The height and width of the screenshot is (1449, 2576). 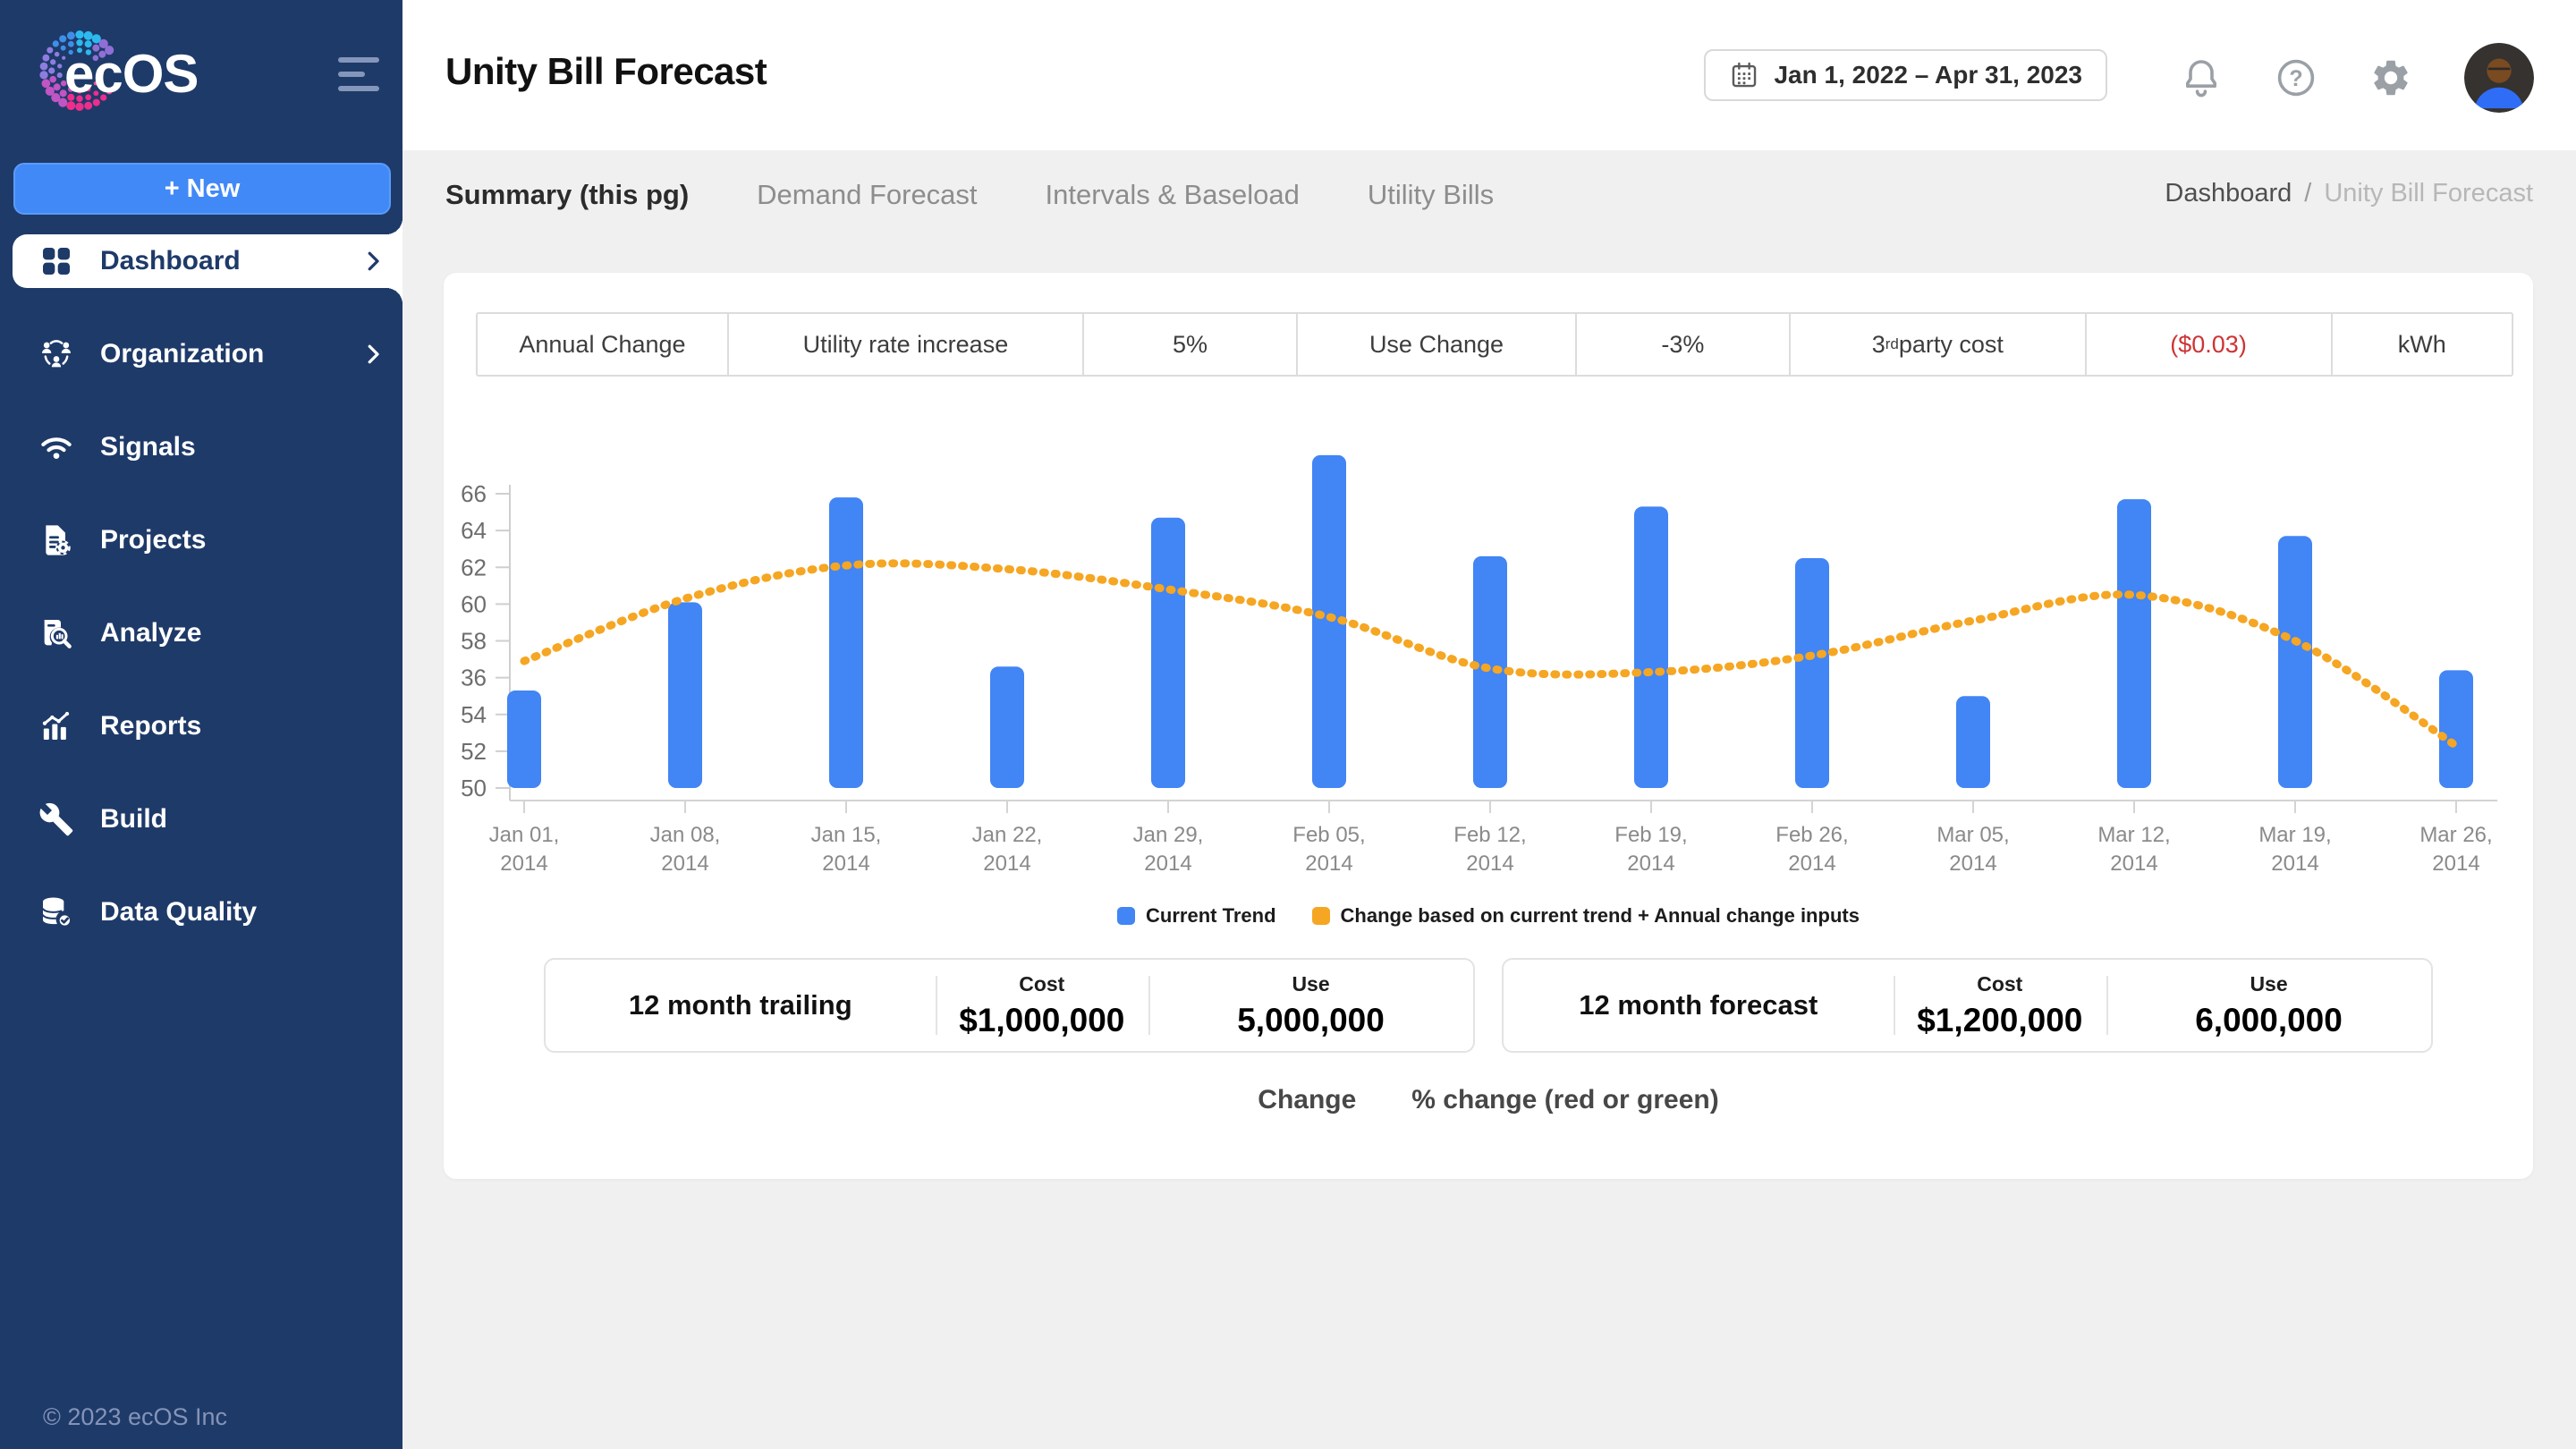 I want to click on svg-text: Mar 12,, so click(x=2133, y=835).